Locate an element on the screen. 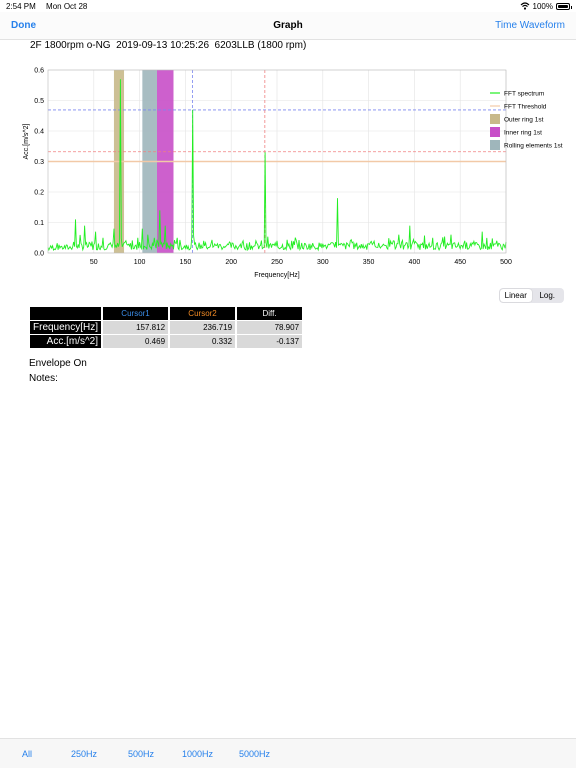 Image resolution: width=576 pixels, height=768 pixels. status-left: 2:54 PM Mon Oct 28 is located at coordinates (50, 6).